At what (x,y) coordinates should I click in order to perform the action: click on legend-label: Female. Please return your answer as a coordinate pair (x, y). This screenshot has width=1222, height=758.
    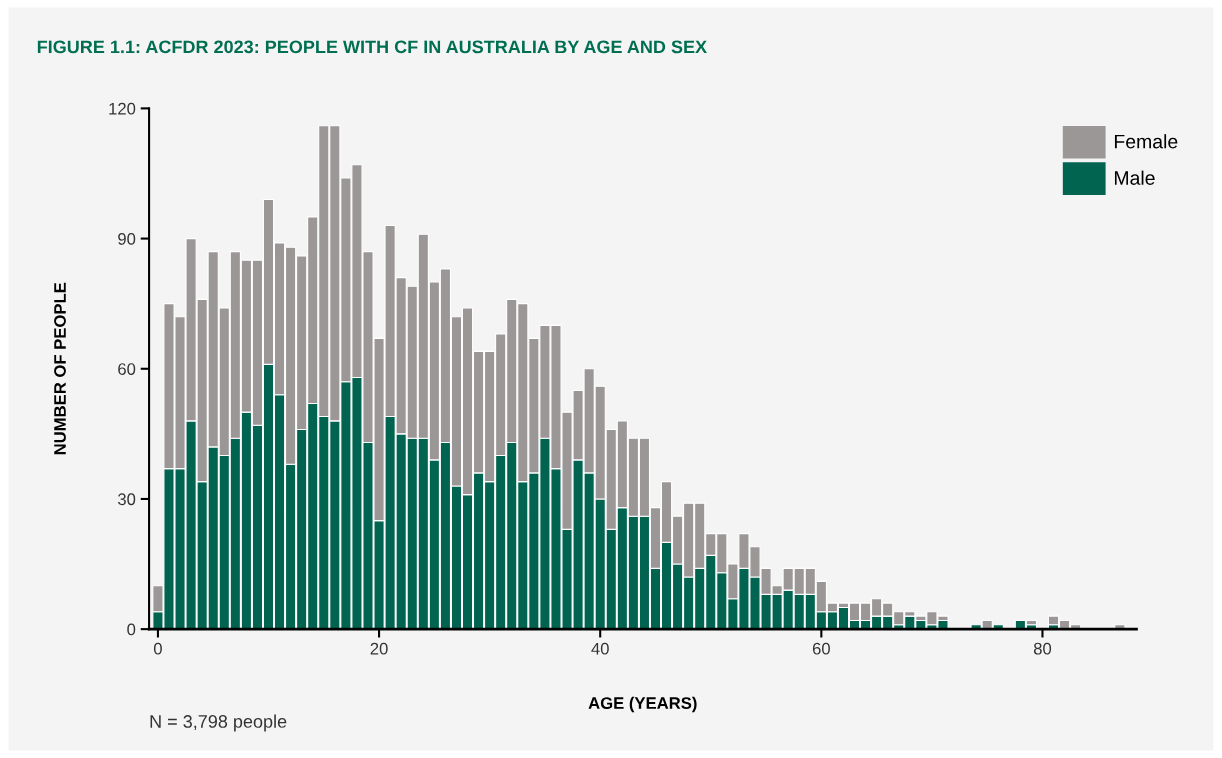
    Looking at the image, I should click on (1146, 141).